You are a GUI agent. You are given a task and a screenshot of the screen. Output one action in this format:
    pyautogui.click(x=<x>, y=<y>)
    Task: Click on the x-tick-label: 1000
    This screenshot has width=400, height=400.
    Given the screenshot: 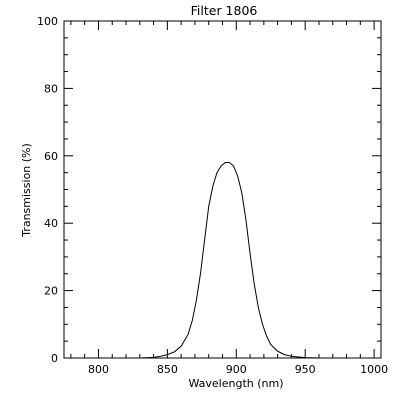 What is the action you would take?
    pyautogui.click(x=374, y=369)
    